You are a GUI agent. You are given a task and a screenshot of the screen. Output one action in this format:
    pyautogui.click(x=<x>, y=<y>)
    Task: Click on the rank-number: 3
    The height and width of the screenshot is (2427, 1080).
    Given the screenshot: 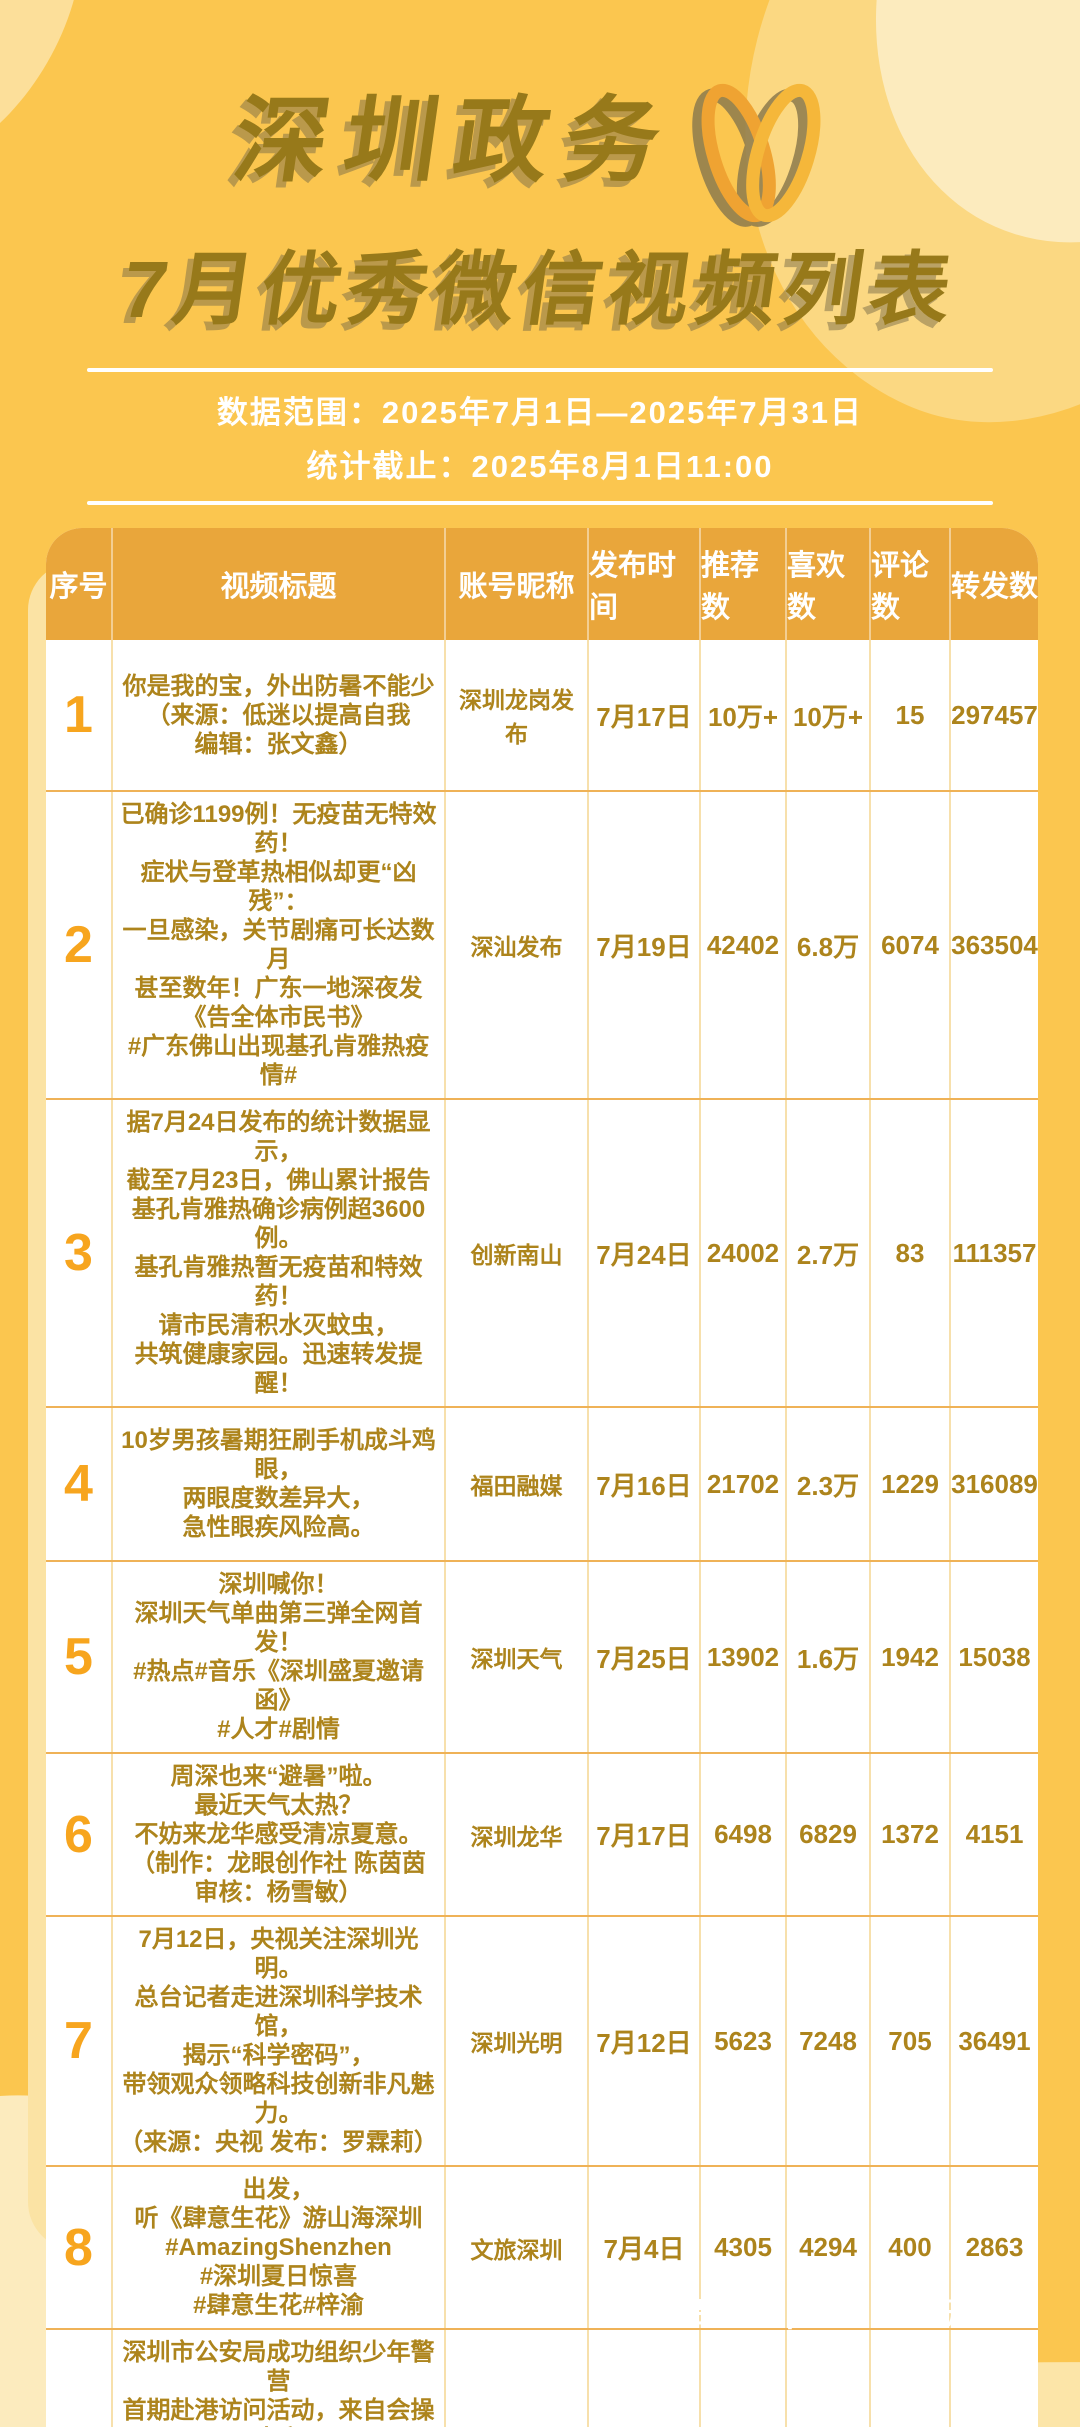 What is the action you would take?
    pyautogui.click(x=79, y=1253)
    